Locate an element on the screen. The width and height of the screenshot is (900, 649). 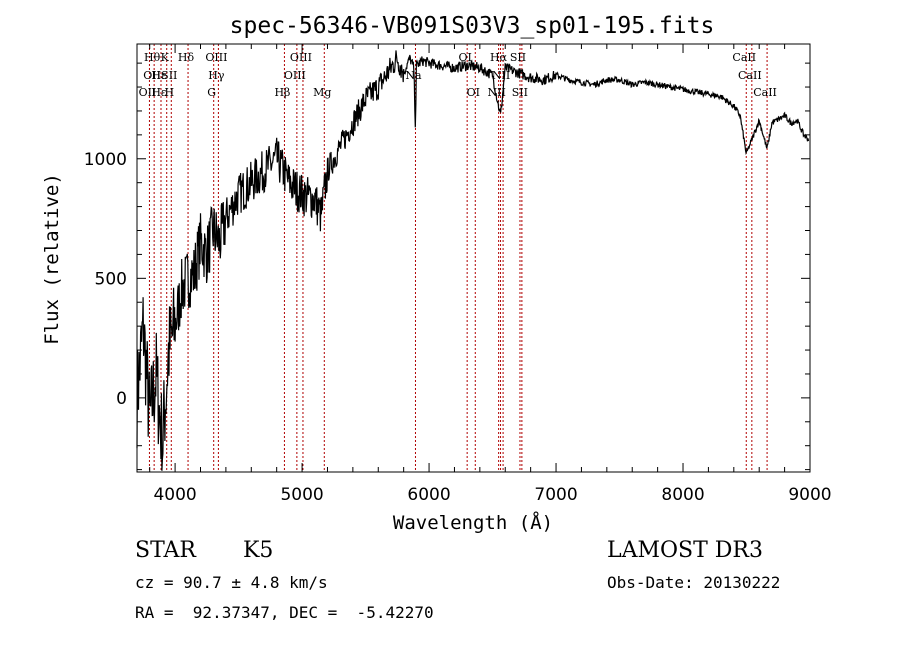
x-tick-label-6000: 6000 is located at coordinates (428, 495).